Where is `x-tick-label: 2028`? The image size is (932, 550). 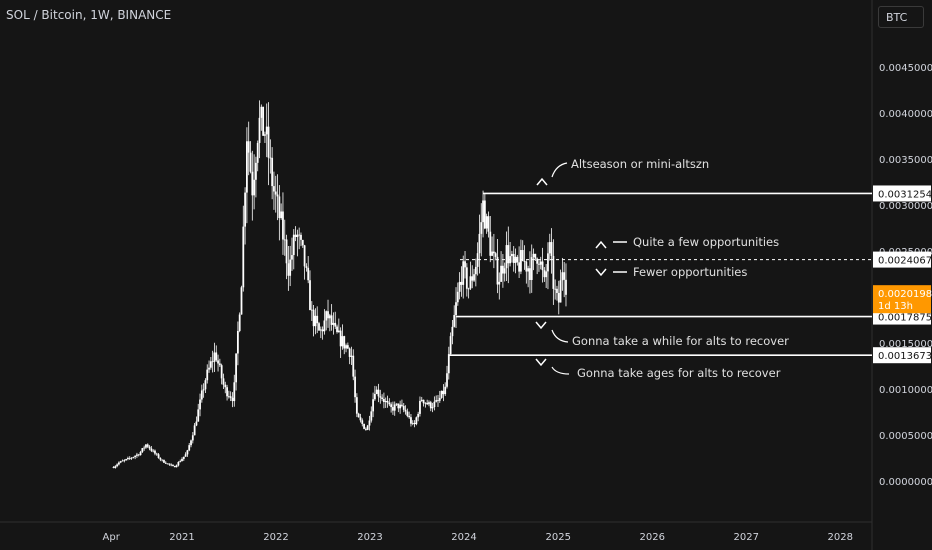 x-tick-label: 2028 is located at coordinates (840, 537).